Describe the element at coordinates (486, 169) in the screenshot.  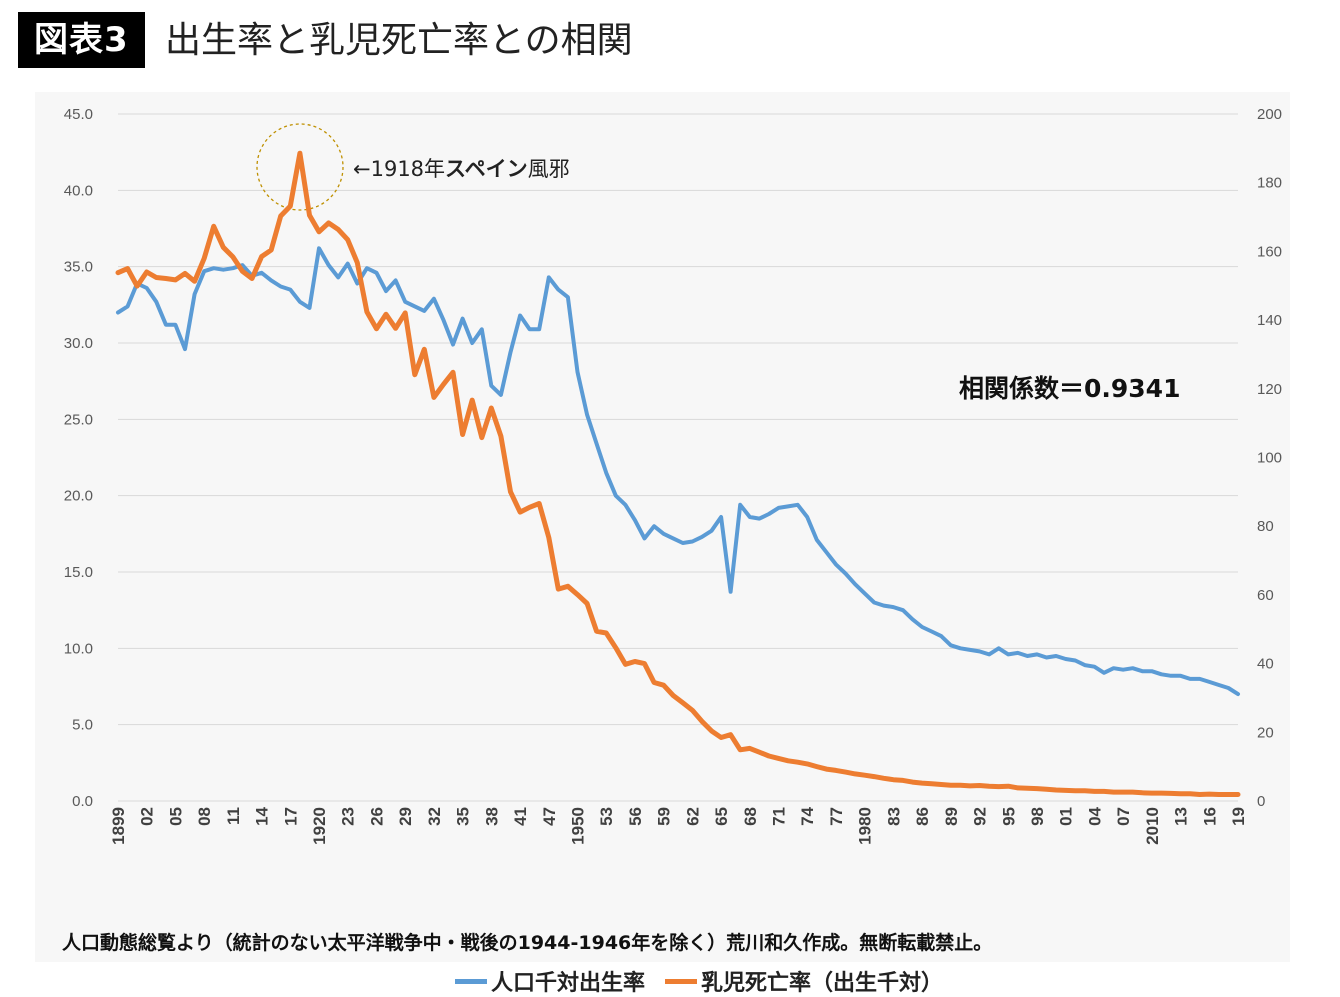
I see `spanish-flu-annotation-bold: スペイン` at that location.